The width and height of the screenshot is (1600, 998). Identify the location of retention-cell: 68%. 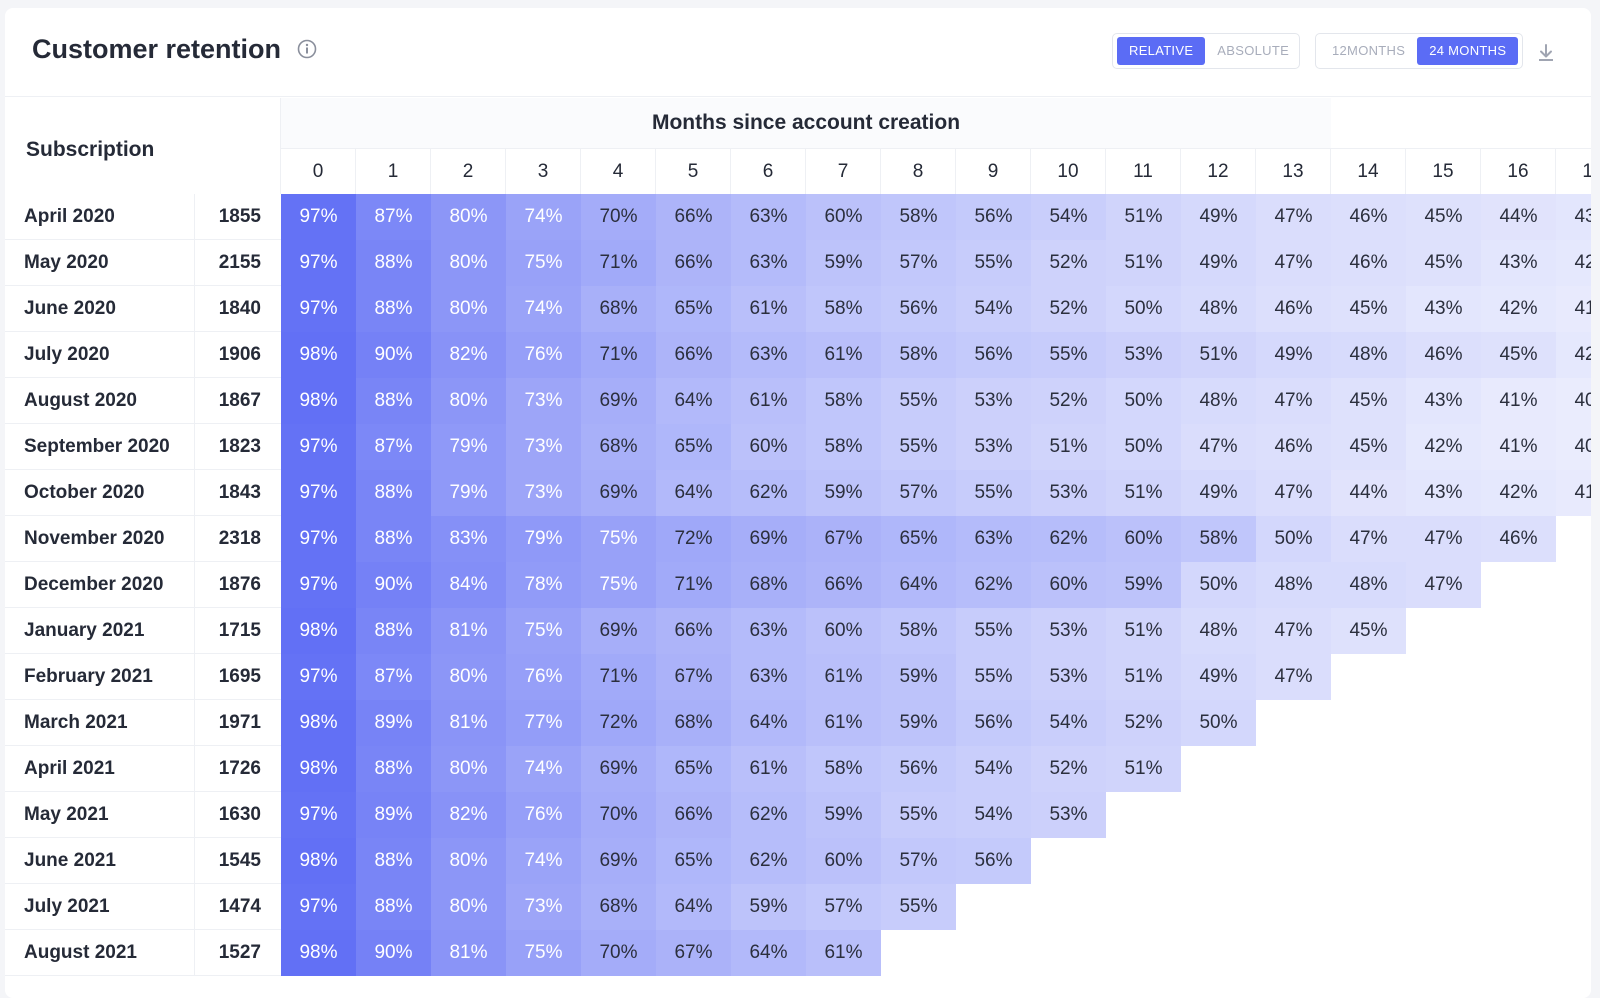
(693, 723).